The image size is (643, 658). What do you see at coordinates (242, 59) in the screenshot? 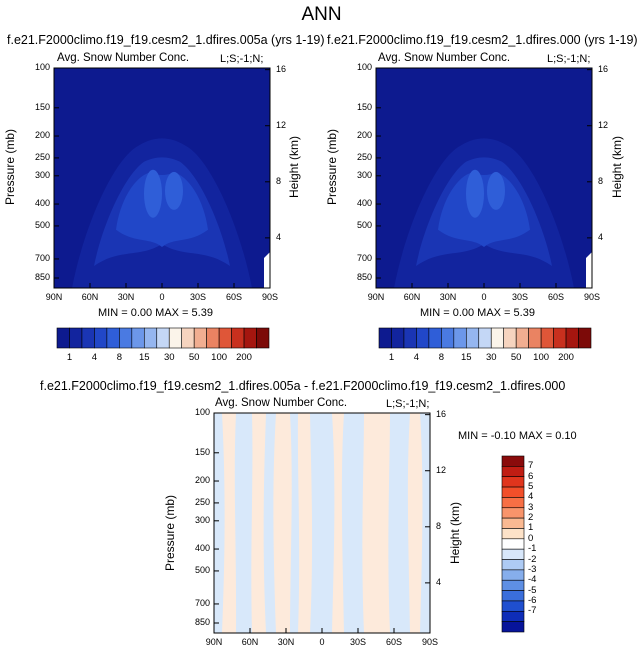
I see `level-label-1: L;S;-1;N;` at bounding box center [242, 59].